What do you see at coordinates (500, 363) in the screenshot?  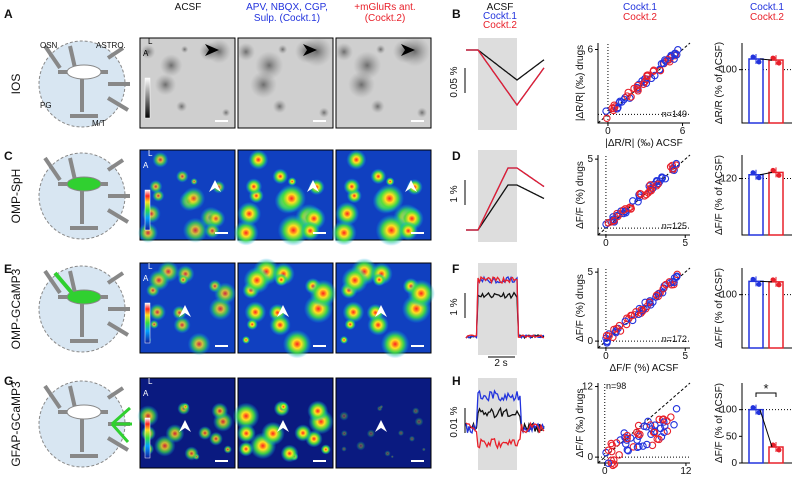 I see `time-scale-label: 2 s` at bounding box center [500, 363].